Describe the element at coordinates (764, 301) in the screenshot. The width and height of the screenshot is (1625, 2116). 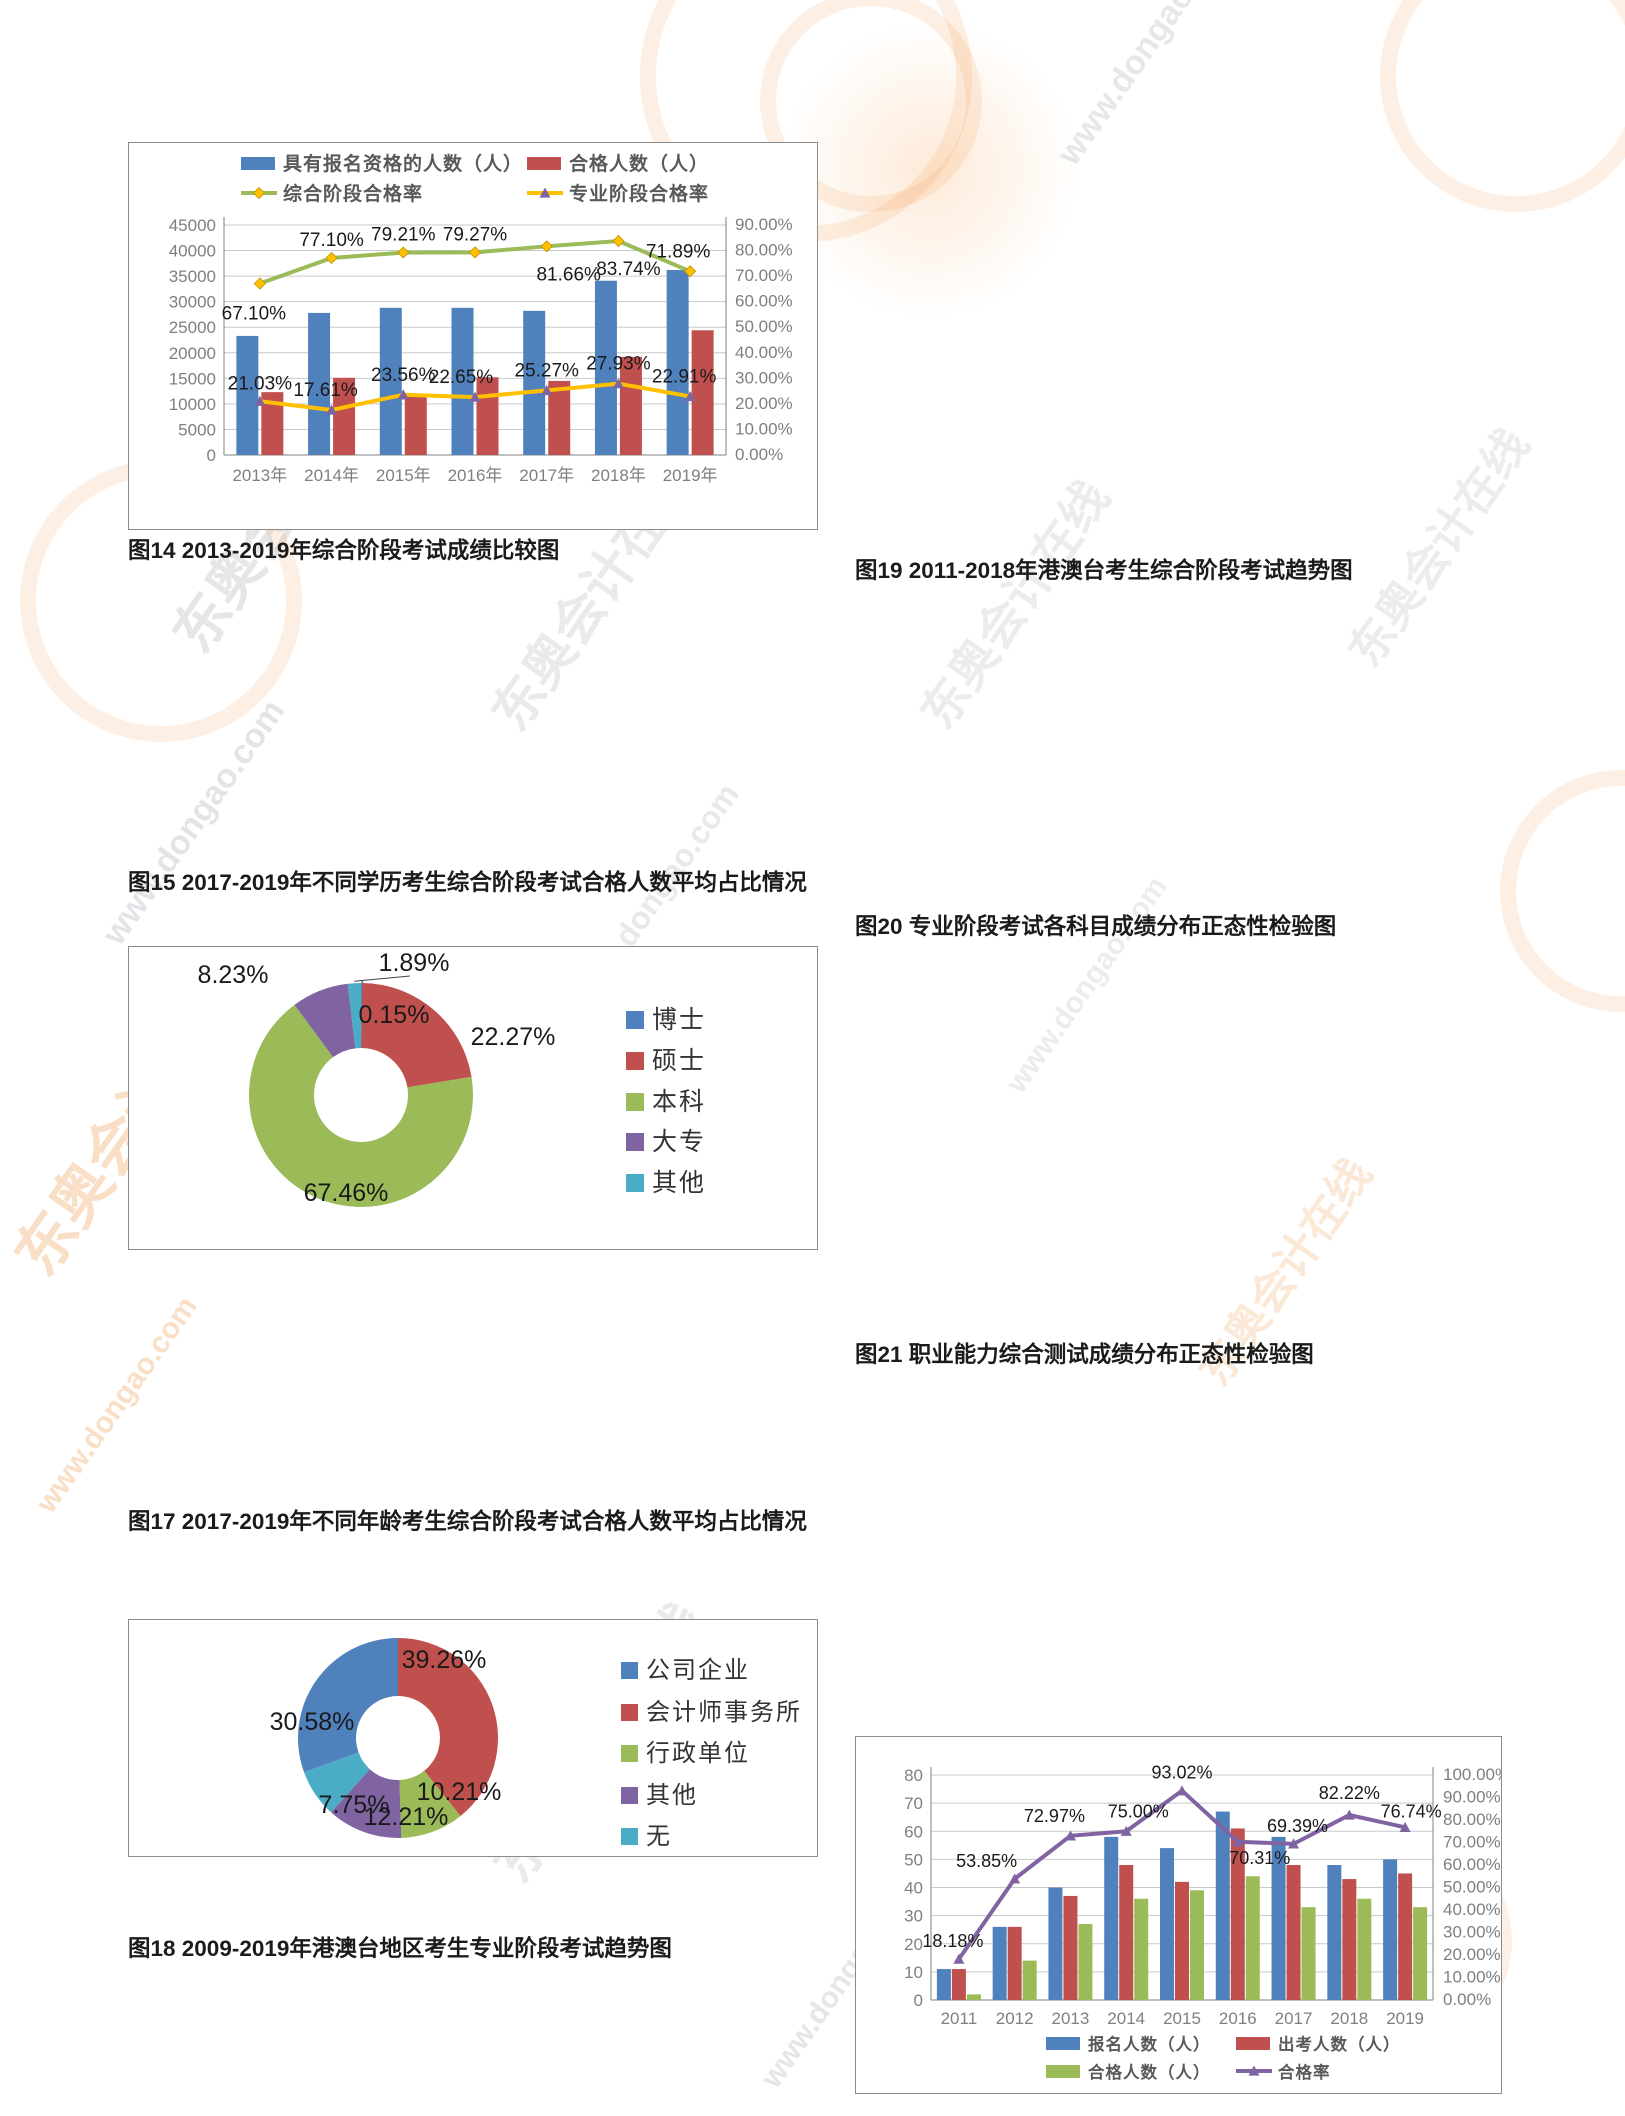
I see `svg-text: 60.00%` at that location.